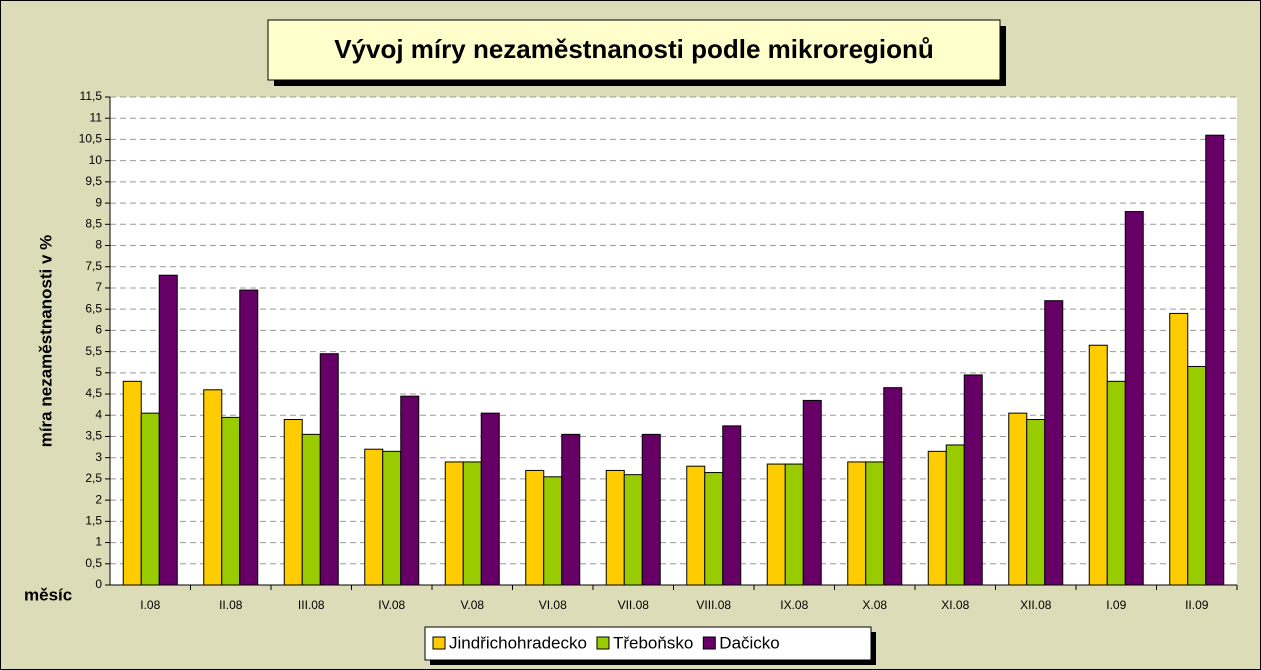  Describe the element at coordinates (48, 594) in the screenshot. I see `x-axis-label: měsíc` at that location.